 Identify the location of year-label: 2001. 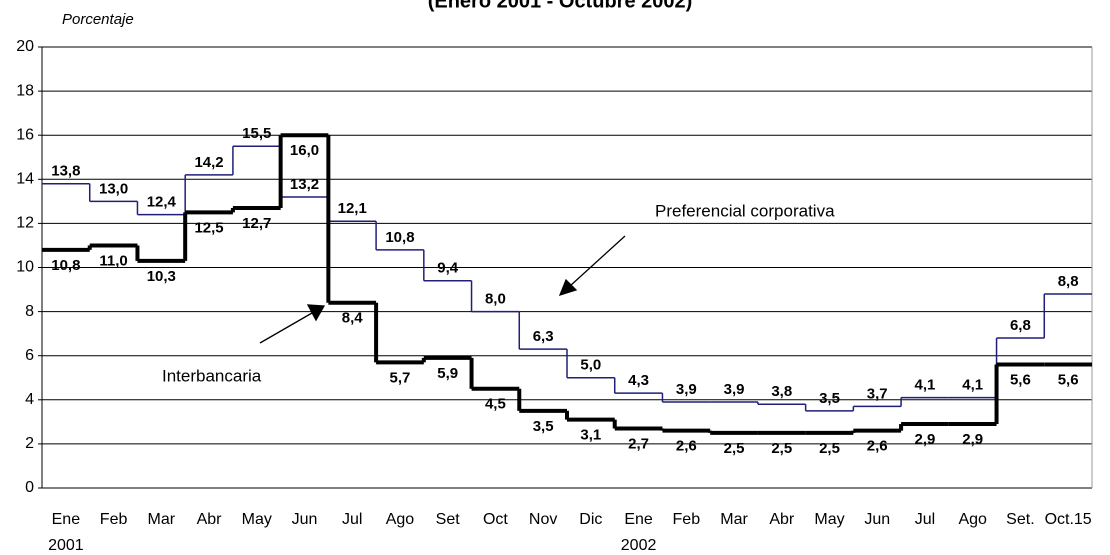
(66, 545).